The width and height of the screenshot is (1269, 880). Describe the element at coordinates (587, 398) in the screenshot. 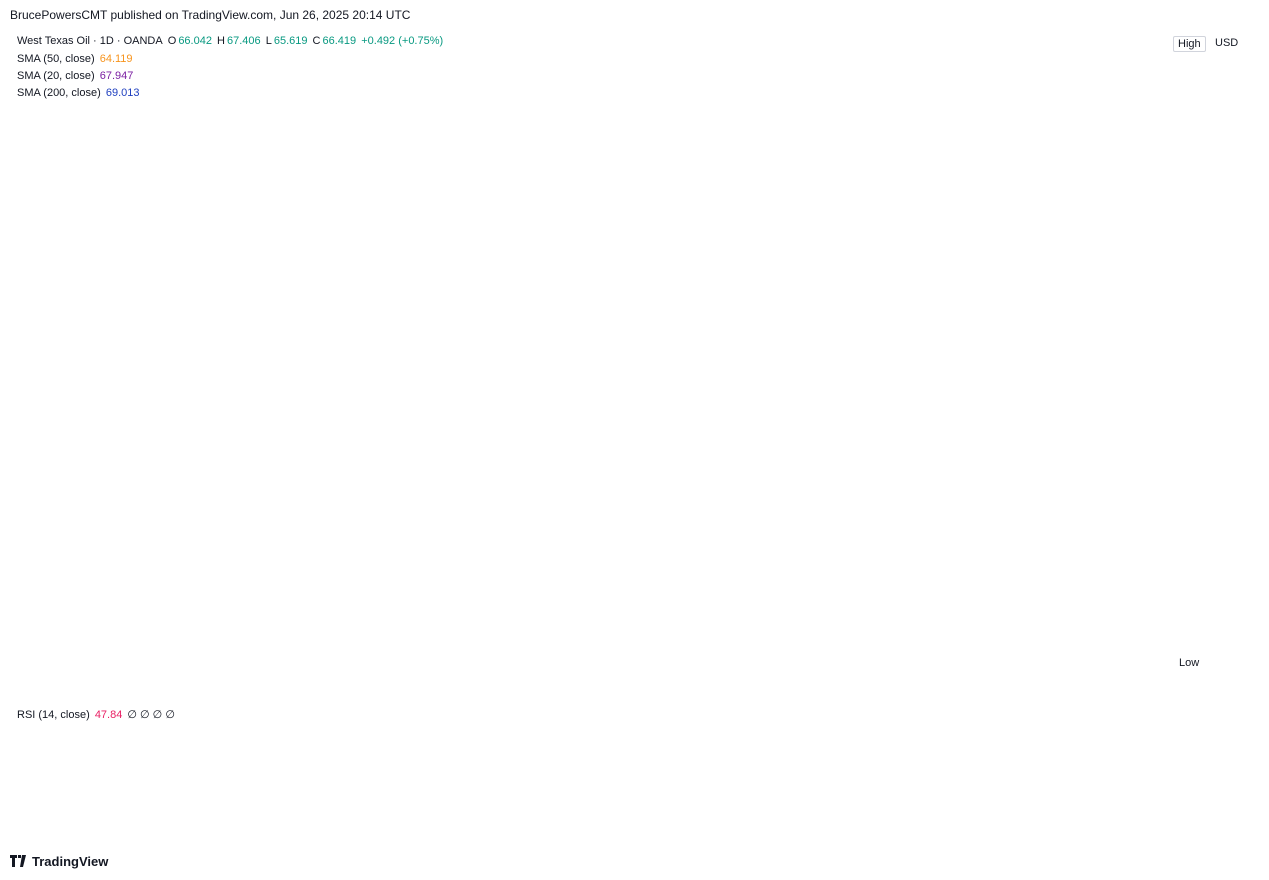

I see `annotation-arrows` at that location.